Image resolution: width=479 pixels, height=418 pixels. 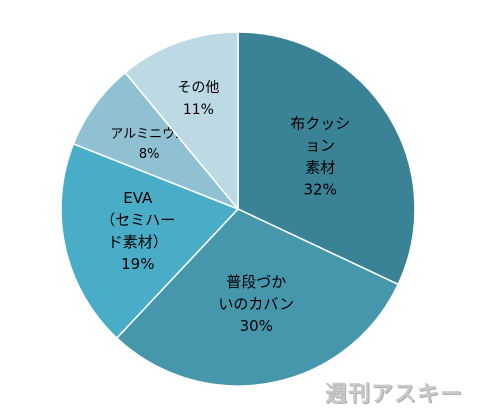 I want to click on slice-value-label-4: 11%, so click(x=198, y=110).